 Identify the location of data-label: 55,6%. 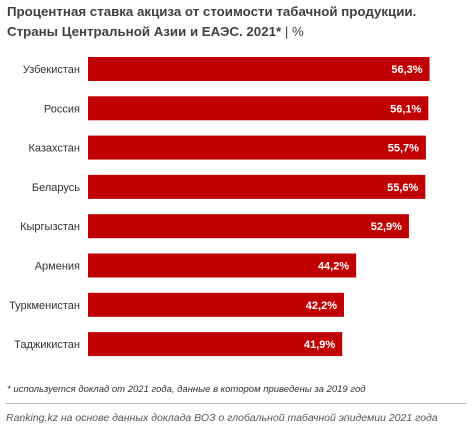
(402, 188).